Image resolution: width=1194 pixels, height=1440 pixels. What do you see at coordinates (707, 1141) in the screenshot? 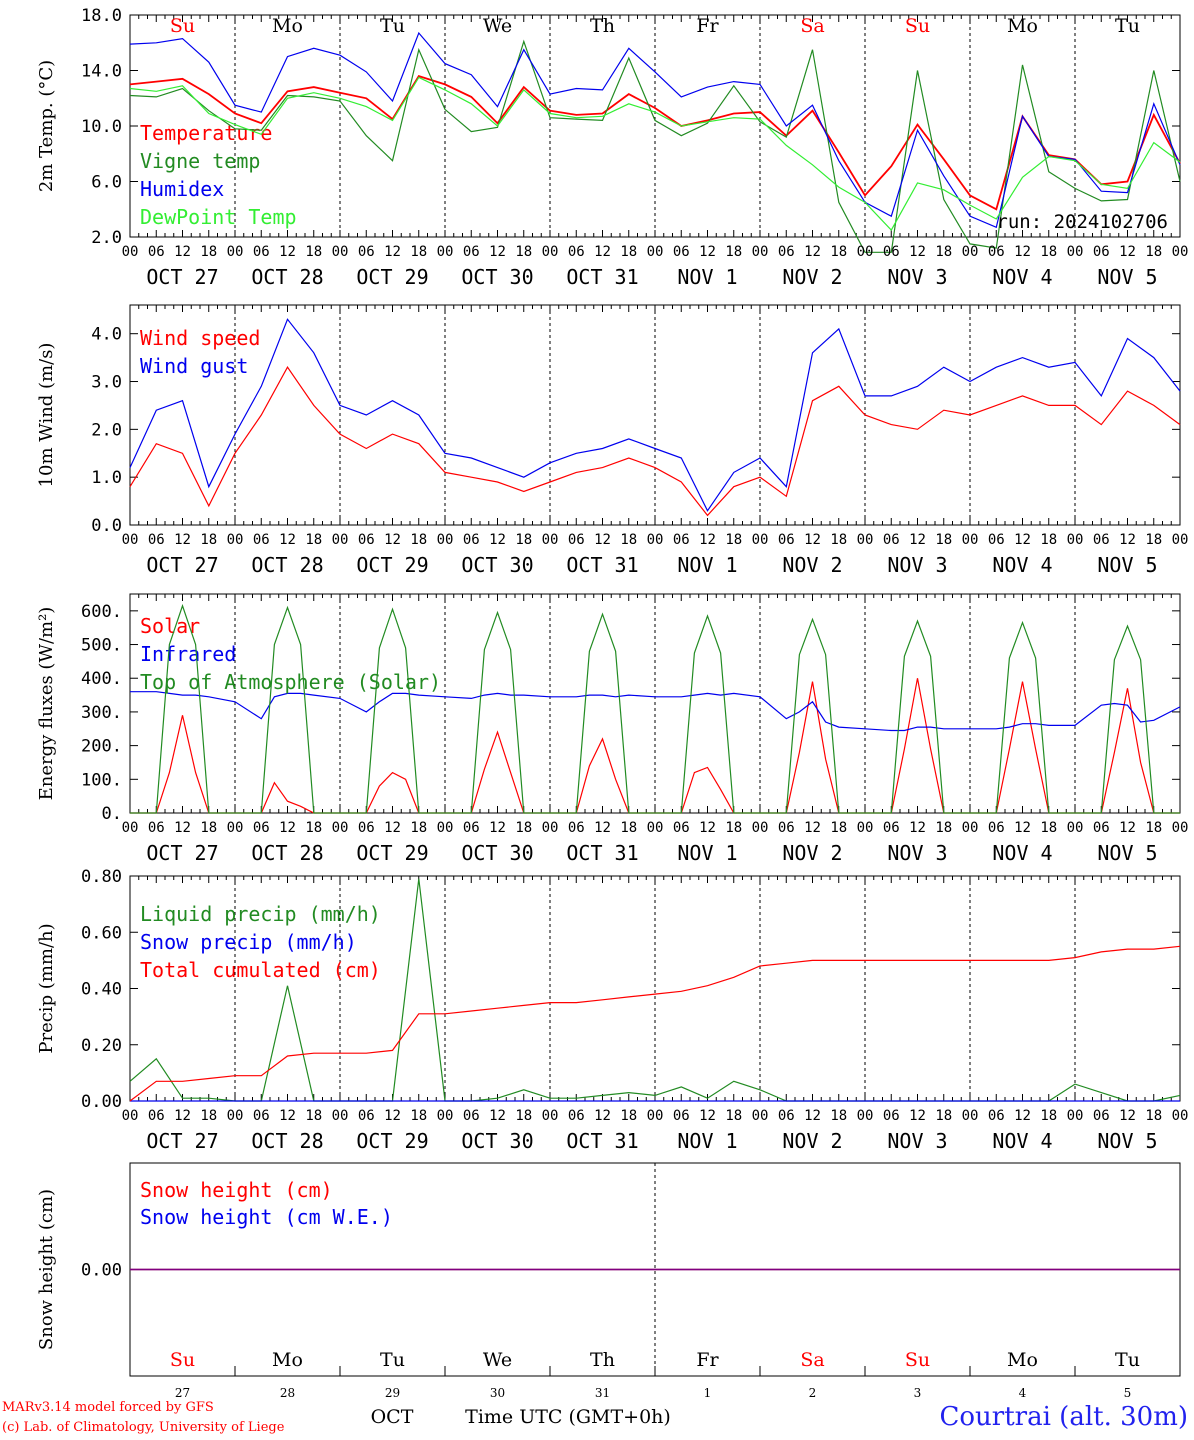
I see `date-label: NOV 1` at bounding box center [707, 1141].